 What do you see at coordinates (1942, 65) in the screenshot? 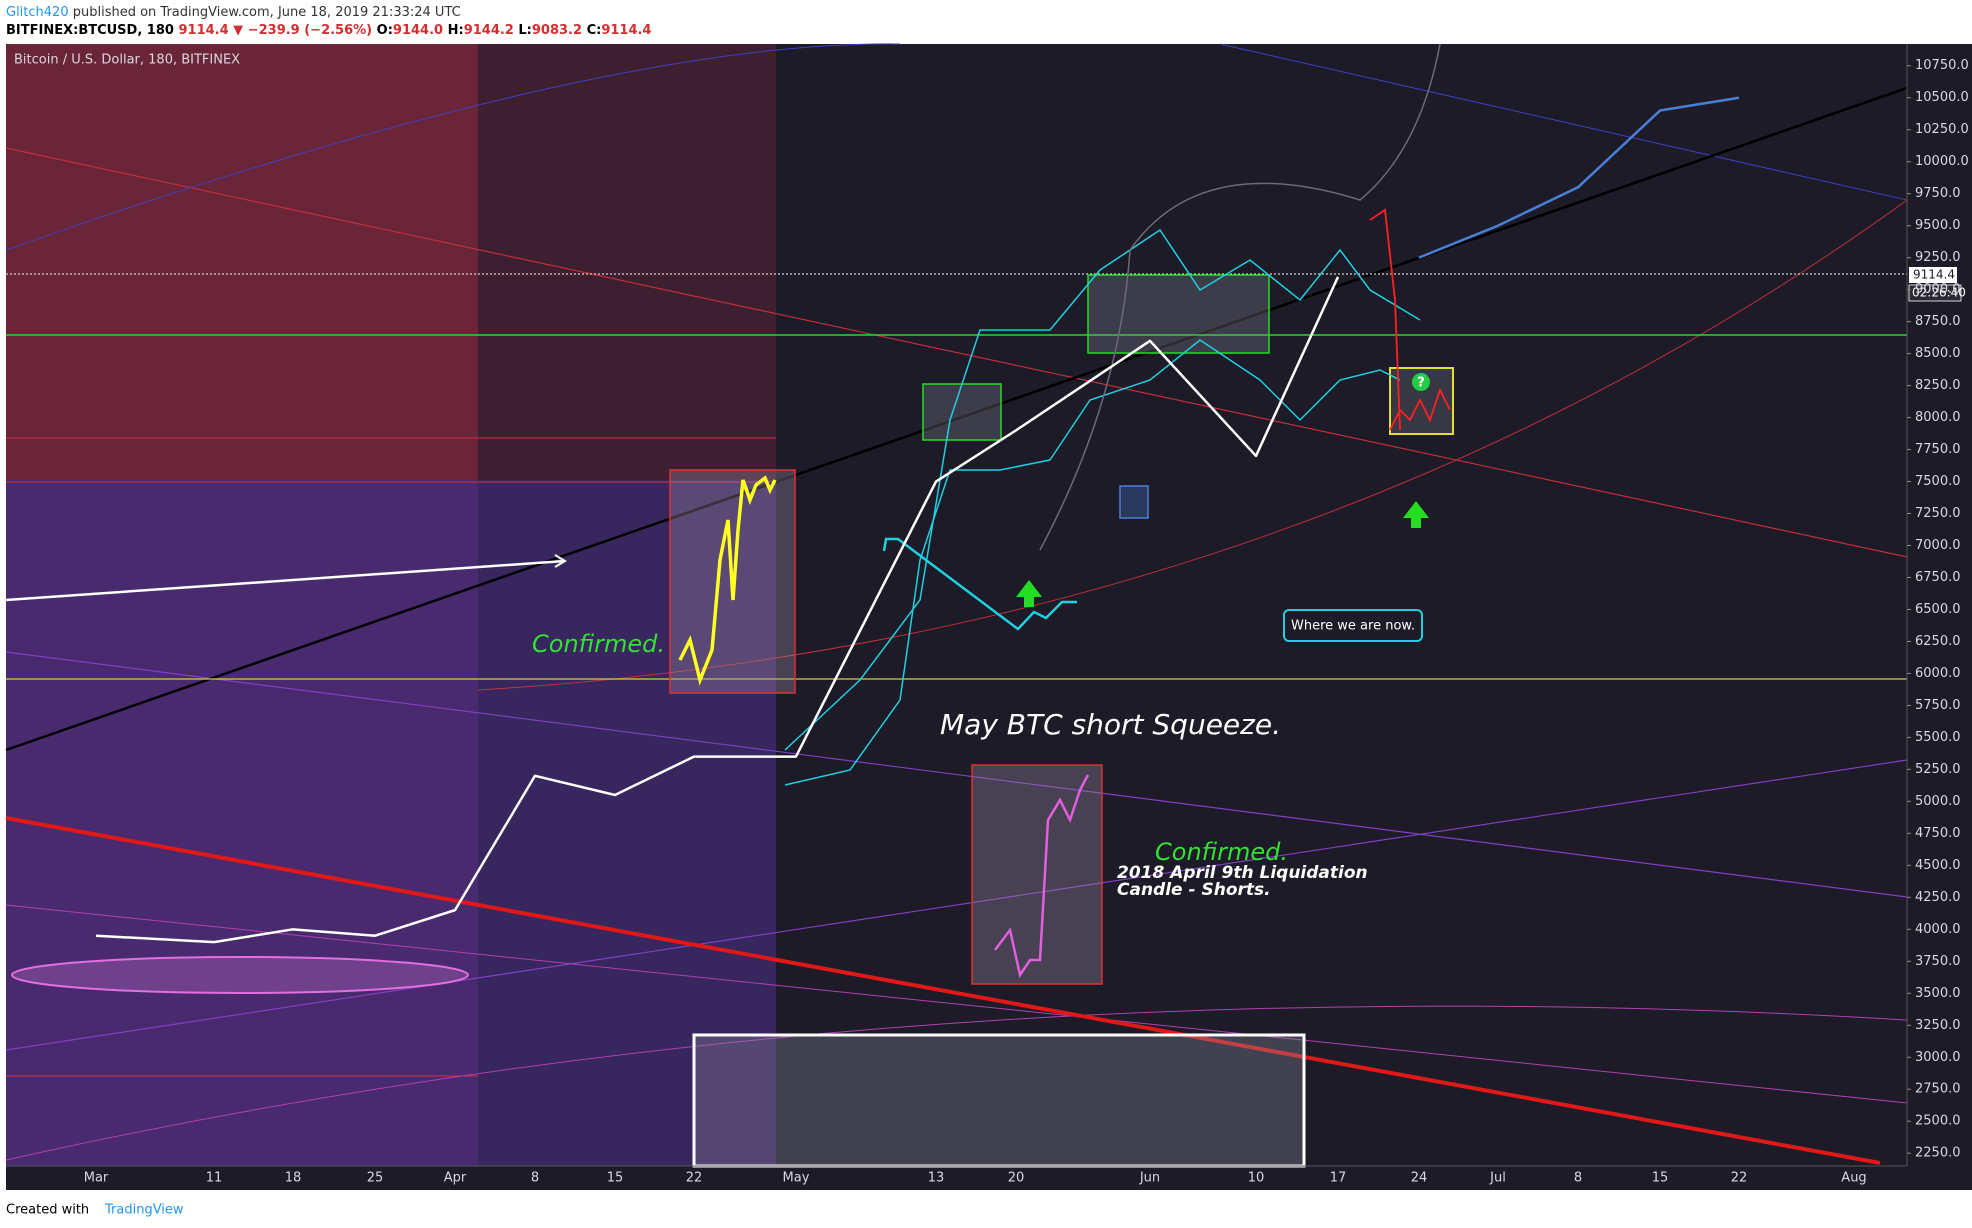
I see `y-tick-label: 10750.0` at bounding box center [1942, 65].